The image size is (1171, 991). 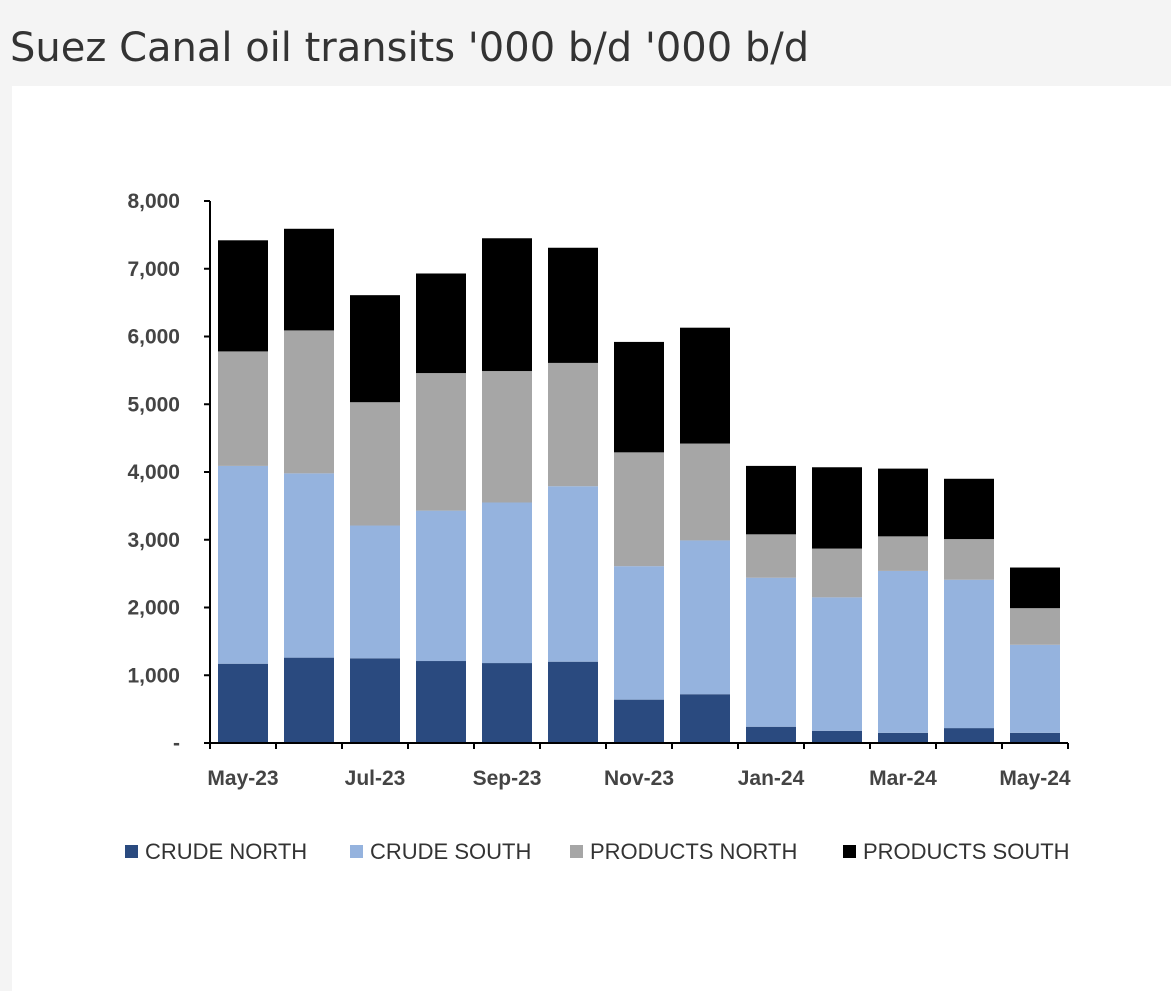 I want to click on y-tick-label: 7,000, so click(x=153, y=269).